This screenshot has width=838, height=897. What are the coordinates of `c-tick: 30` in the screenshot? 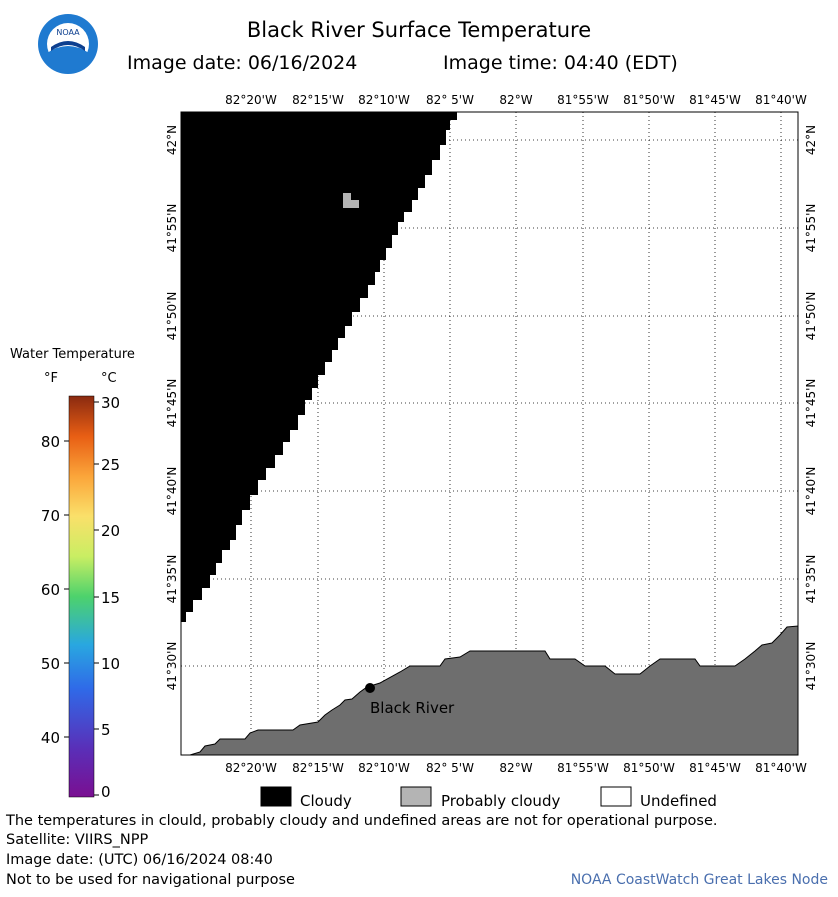 It's located at (110, 403).